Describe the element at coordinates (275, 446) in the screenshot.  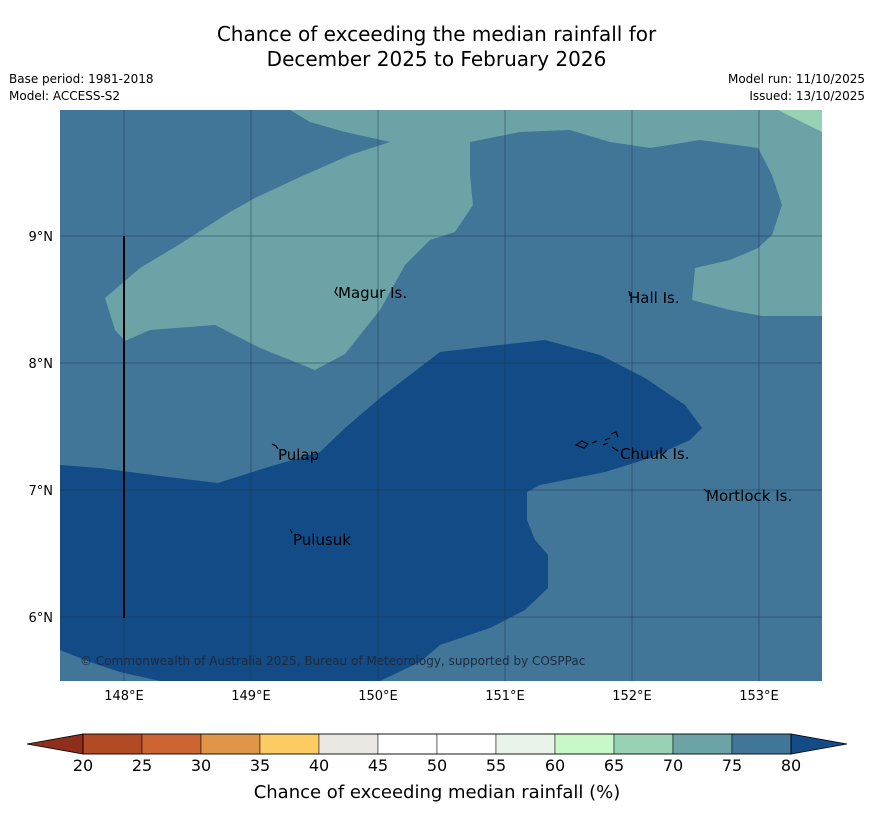
I see `island-pulap` at that location.